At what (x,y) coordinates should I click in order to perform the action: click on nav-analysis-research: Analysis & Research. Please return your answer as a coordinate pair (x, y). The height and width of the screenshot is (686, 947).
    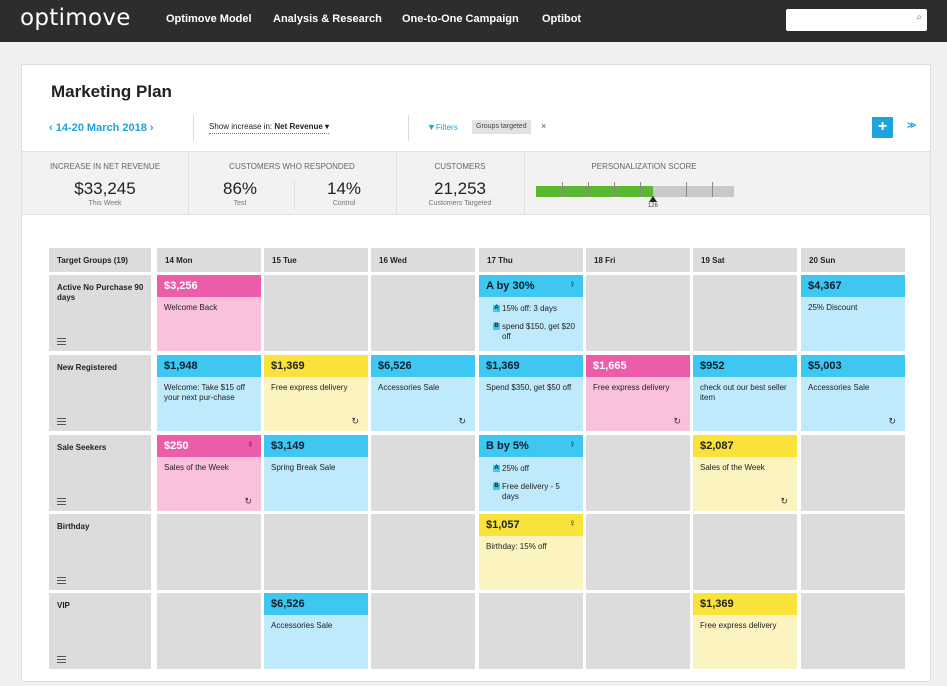
    Looking at the image, I should click on (327, 19).